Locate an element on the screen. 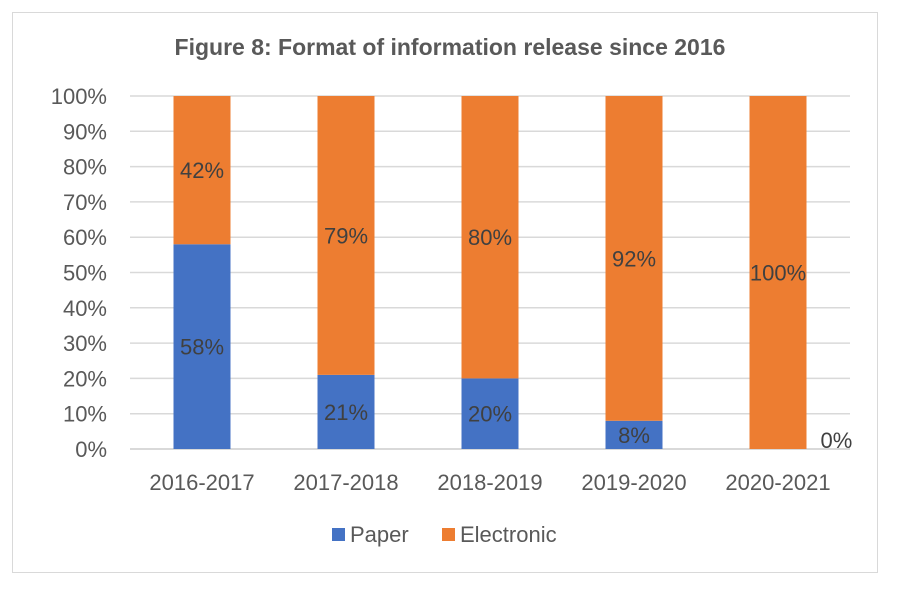 The width and height of the screenshot is (904, 590). data-label: 100% is located at coordinates (778, 273).